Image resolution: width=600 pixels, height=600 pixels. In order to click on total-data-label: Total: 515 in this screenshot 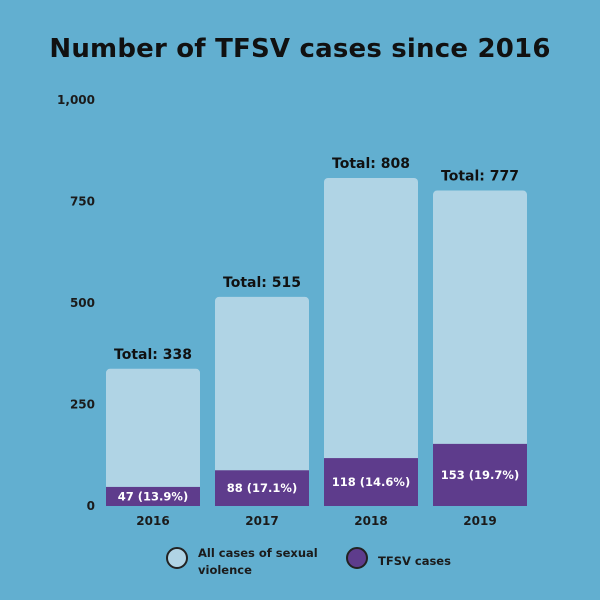, I will do `click(262, 283)`.